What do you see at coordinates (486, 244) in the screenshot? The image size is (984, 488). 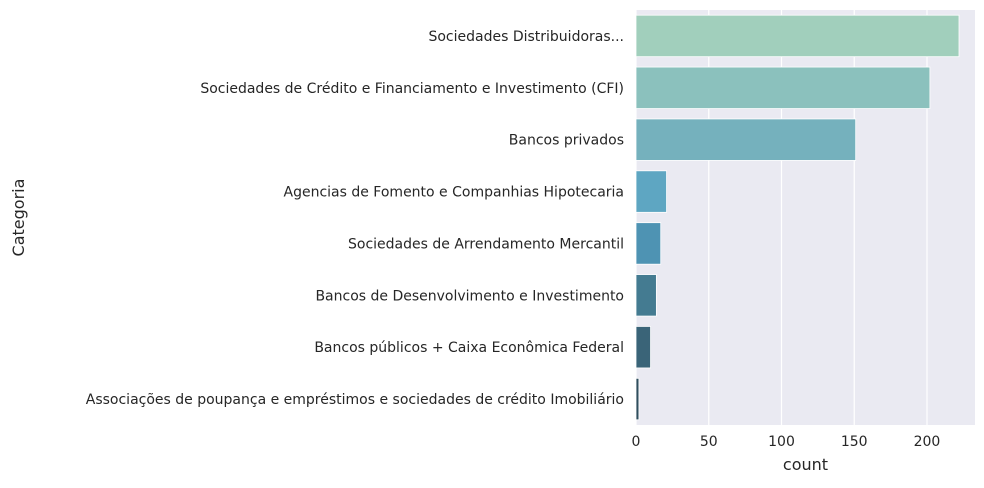 I see `category-label: Sociedades de Arrendamento Mercantil` at bounding box center [486, 244].